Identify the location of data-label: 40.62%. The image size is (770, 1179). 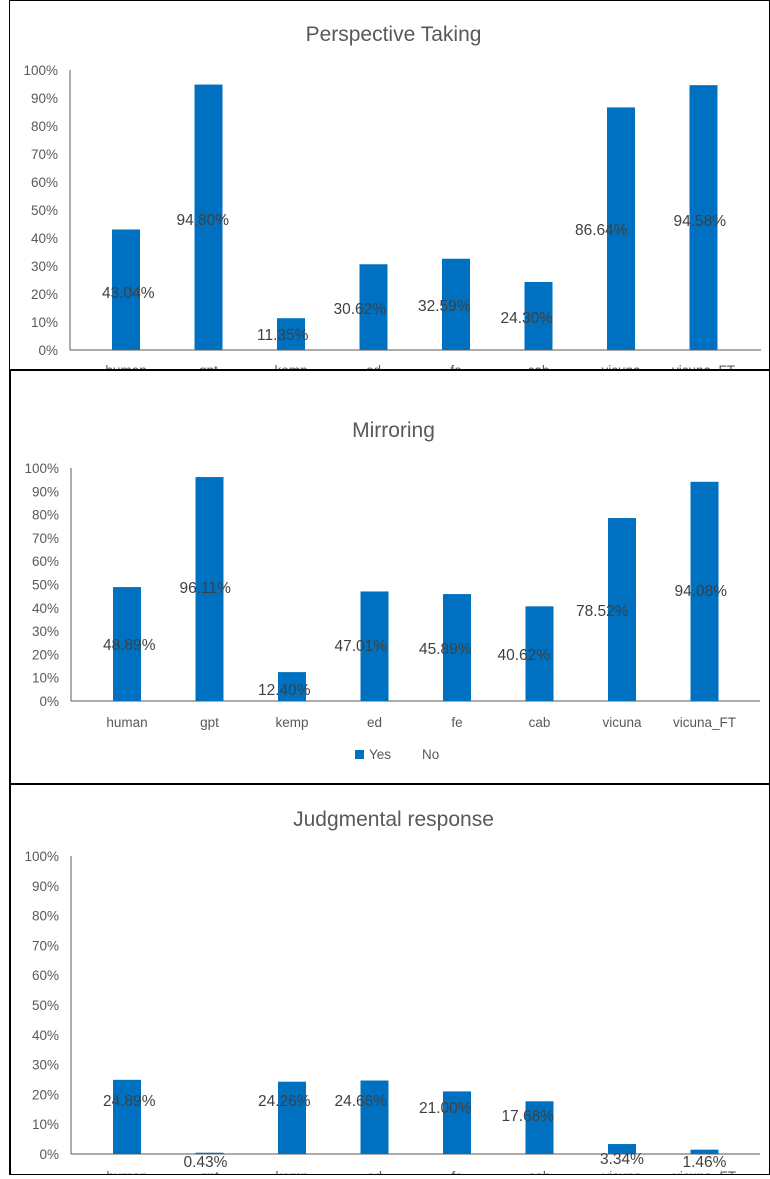
(524, 655).